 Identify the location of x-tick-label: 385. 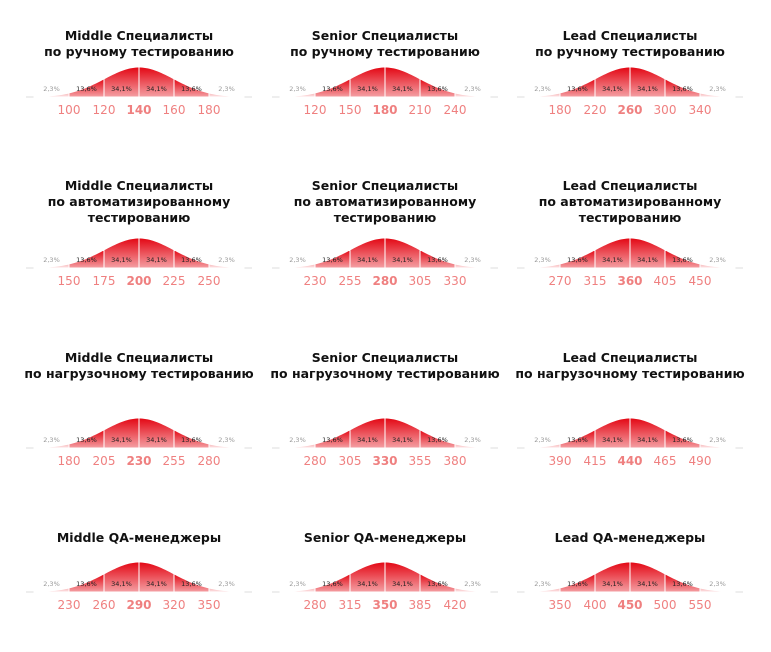
(420, 605).